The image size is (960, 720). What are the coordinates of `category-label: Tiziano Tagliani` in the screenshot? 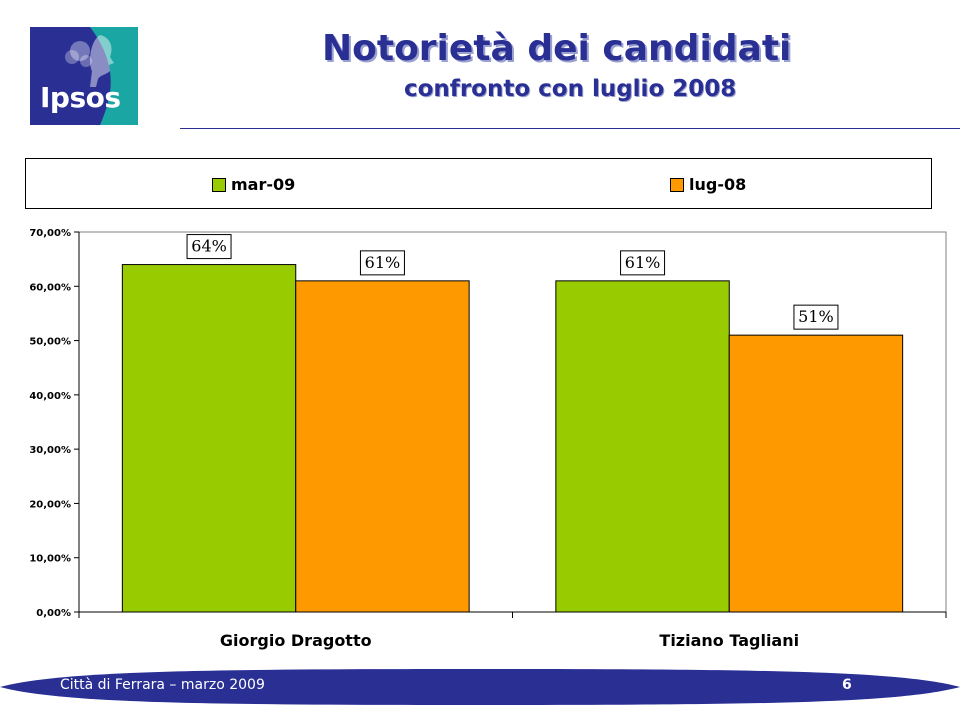 It's located at (729, 640).